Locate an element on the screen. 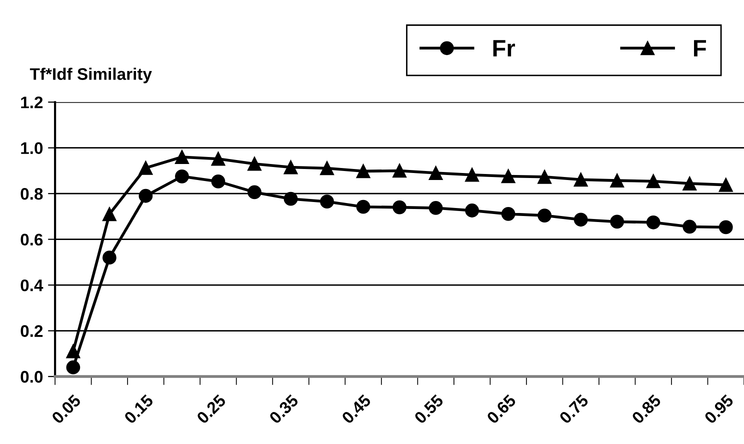  y-tick-label: 0.0 is located at coordinates (31, 376).